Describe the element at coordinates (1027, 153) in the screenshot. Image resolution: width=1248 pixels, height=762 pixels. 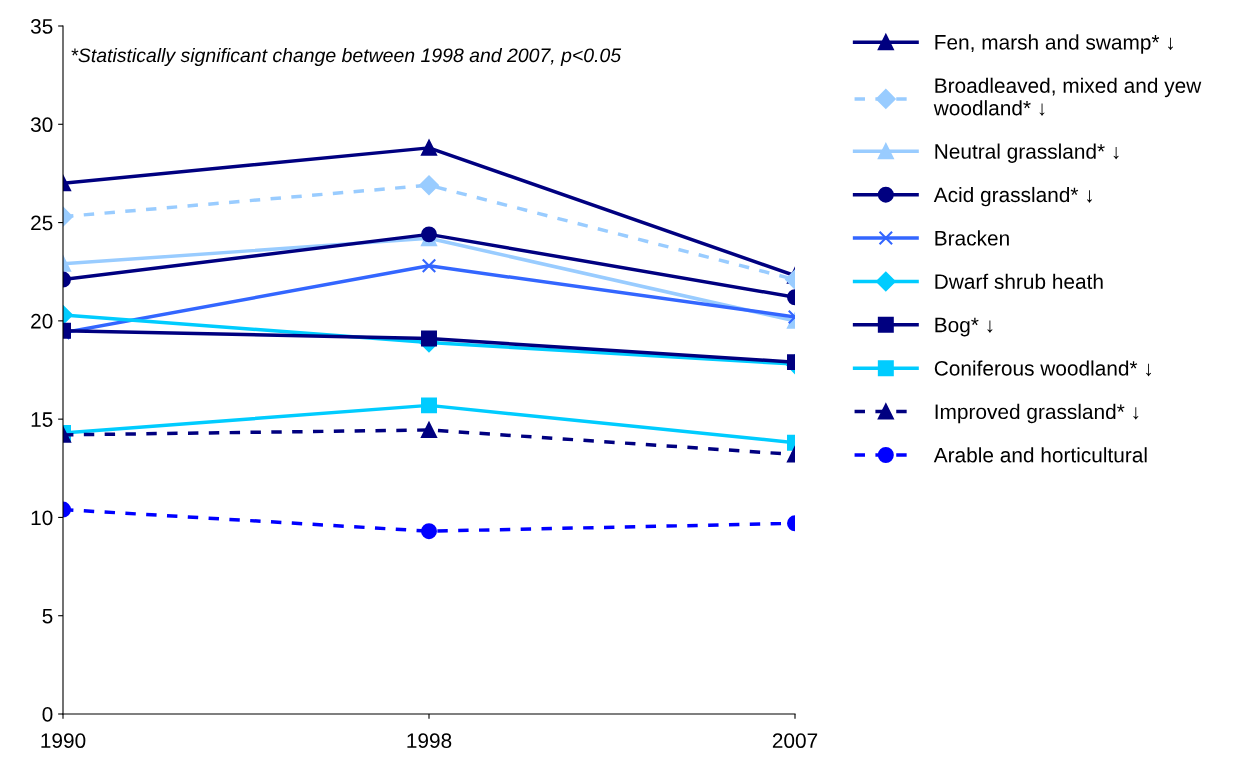
I see `legend-label: Neutral grassland* ↓` at that location.